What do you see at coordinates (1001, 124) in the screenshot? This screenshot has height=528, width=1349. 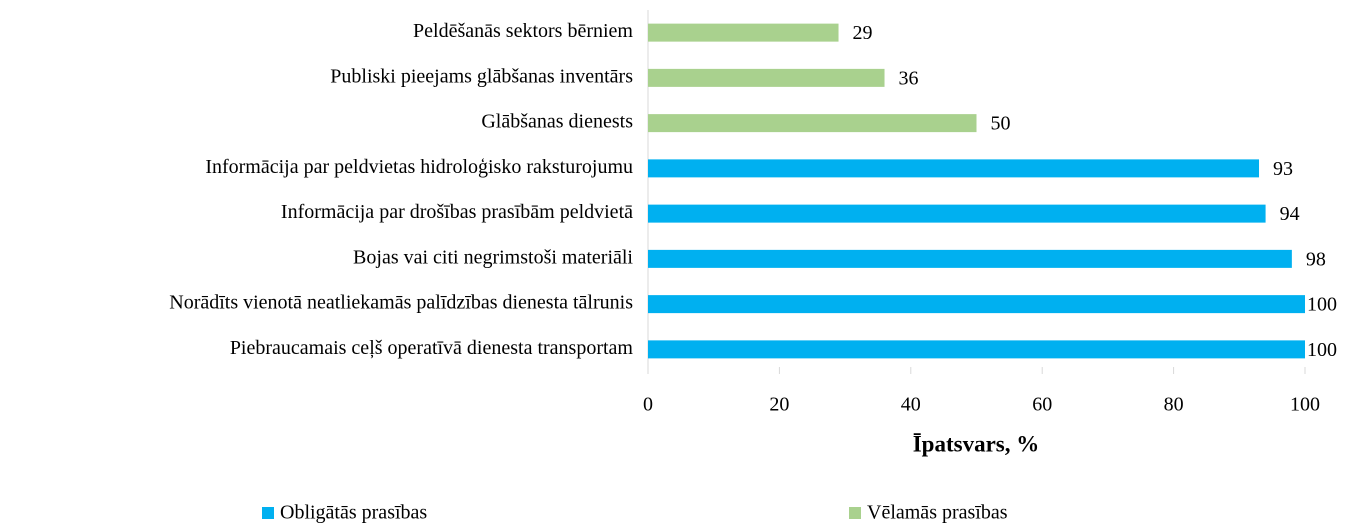 I see `value-label: 50` at bounding box center [1001, 124].